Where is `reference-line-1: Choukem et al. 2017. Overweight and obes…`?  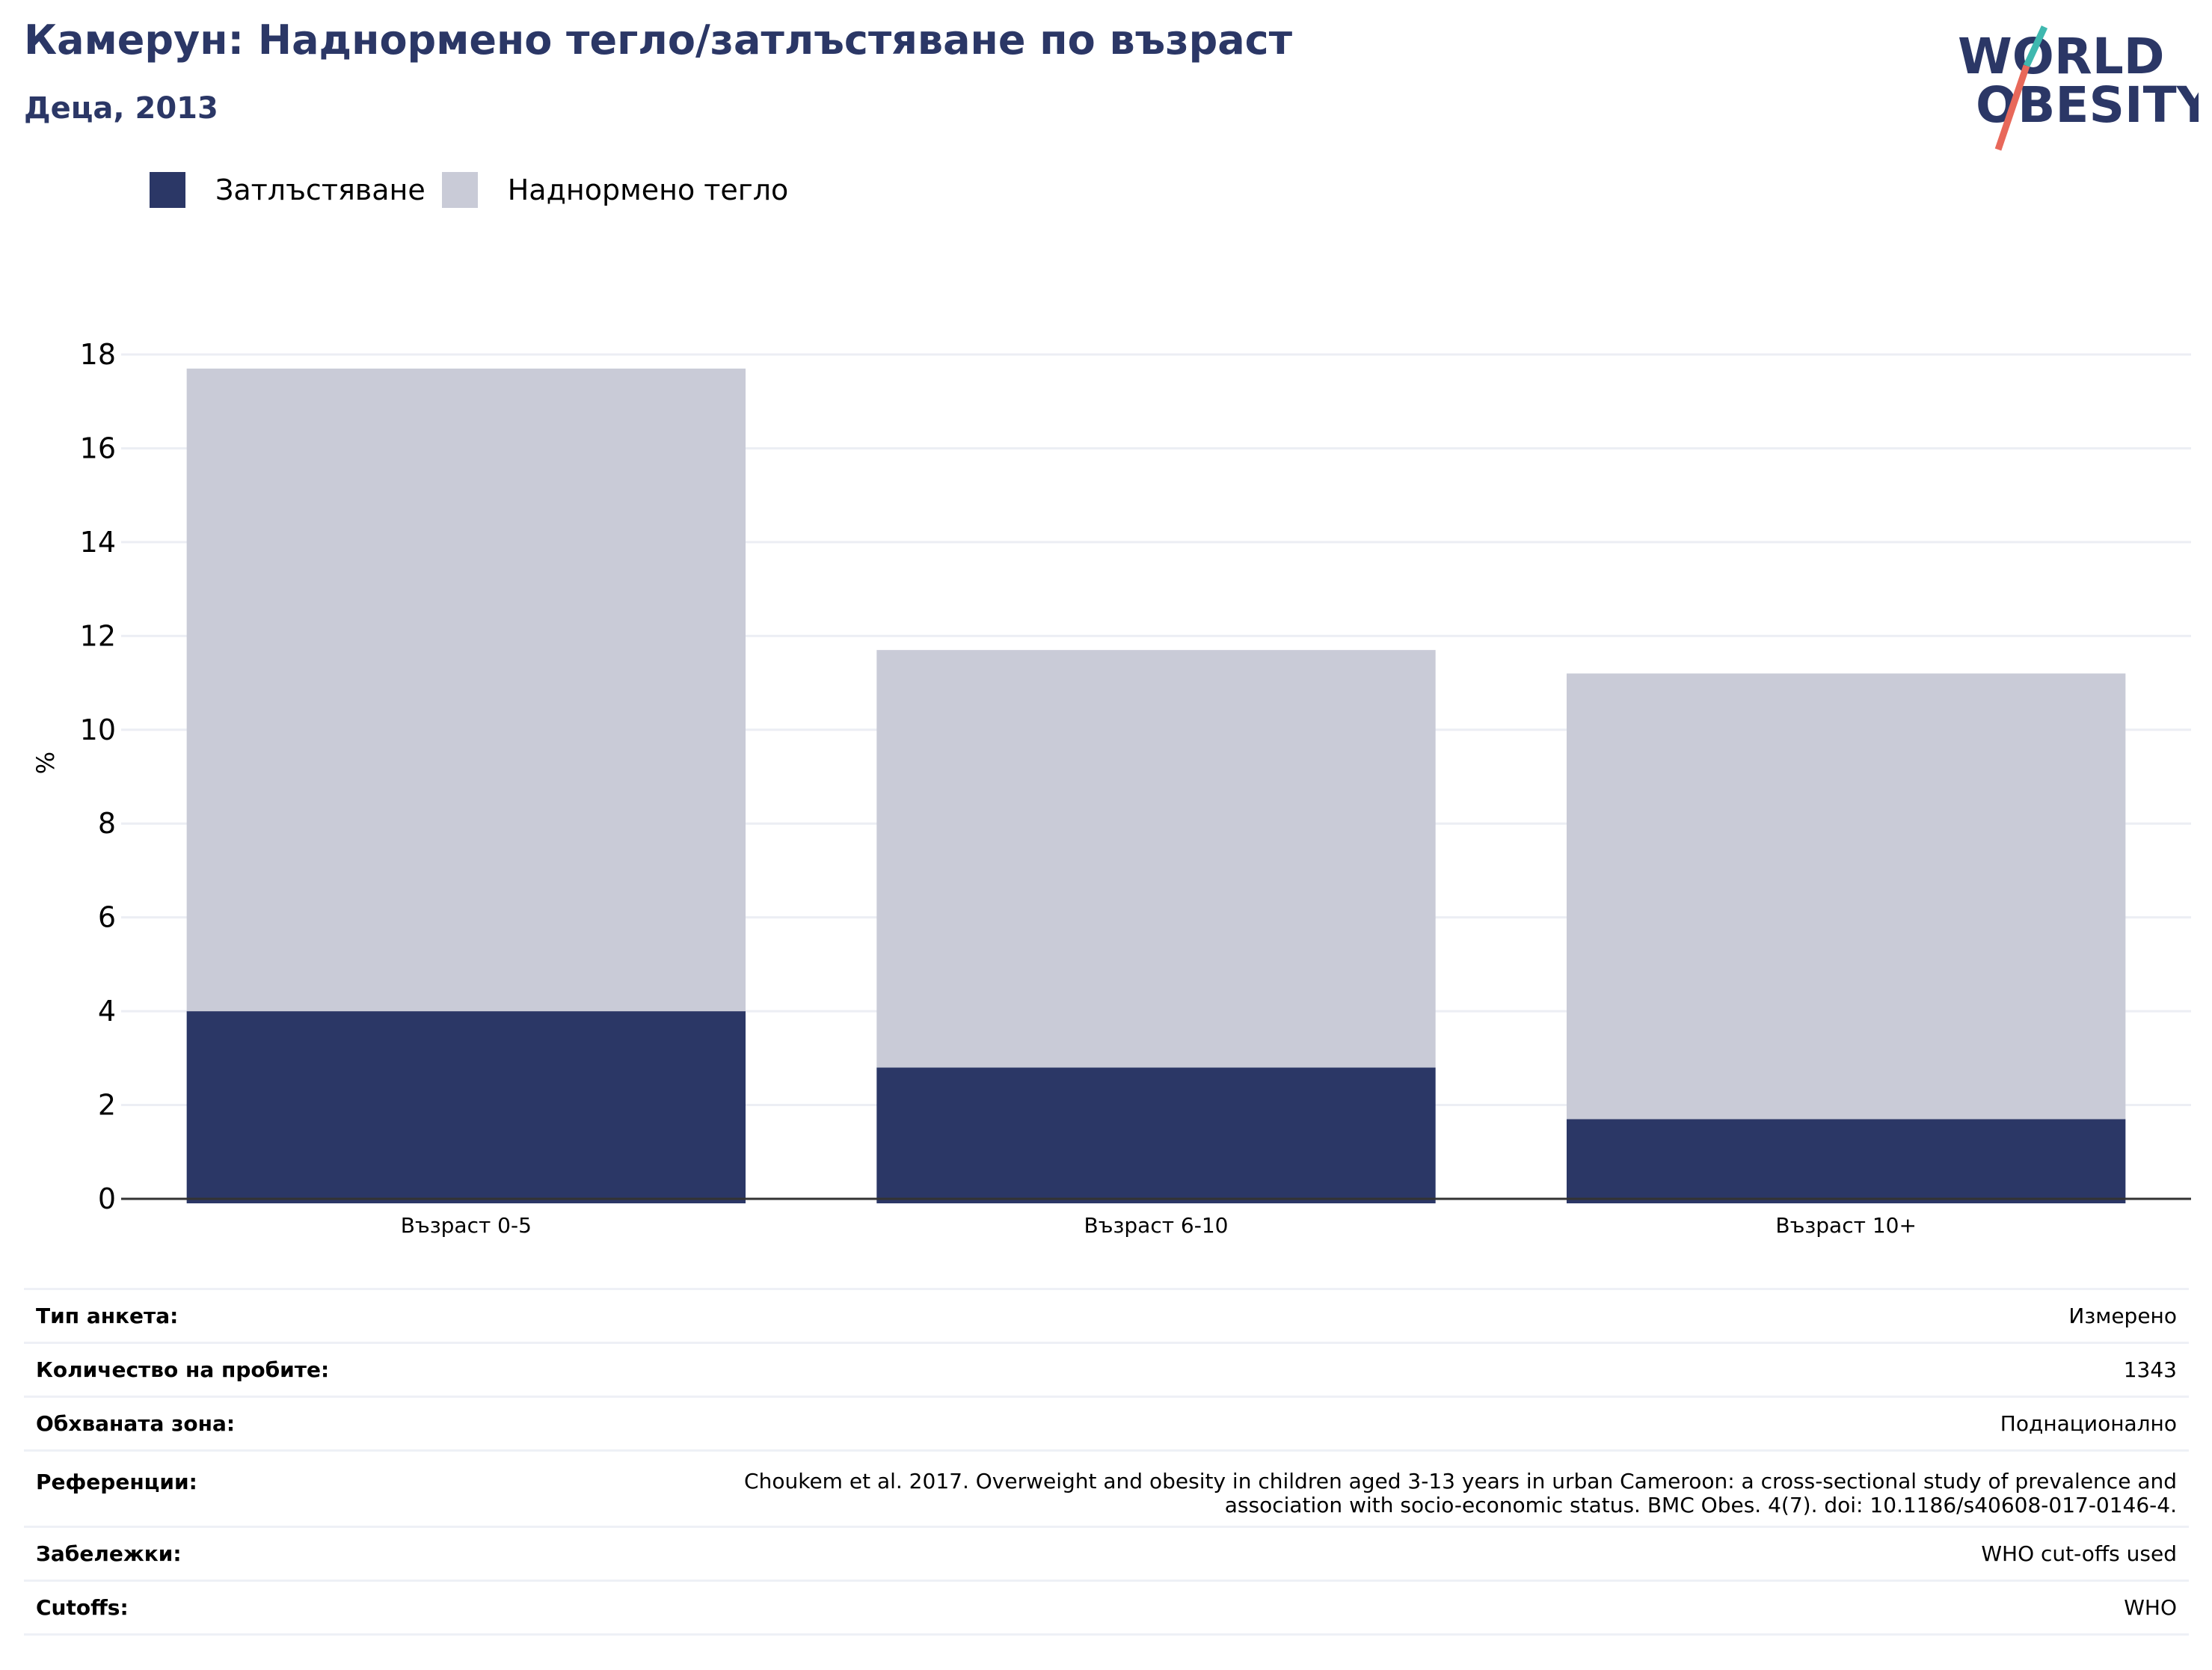 reference-line-1: Choukem et al. 2017. Overweight and obes… is located at coordinates (1460, 1481).